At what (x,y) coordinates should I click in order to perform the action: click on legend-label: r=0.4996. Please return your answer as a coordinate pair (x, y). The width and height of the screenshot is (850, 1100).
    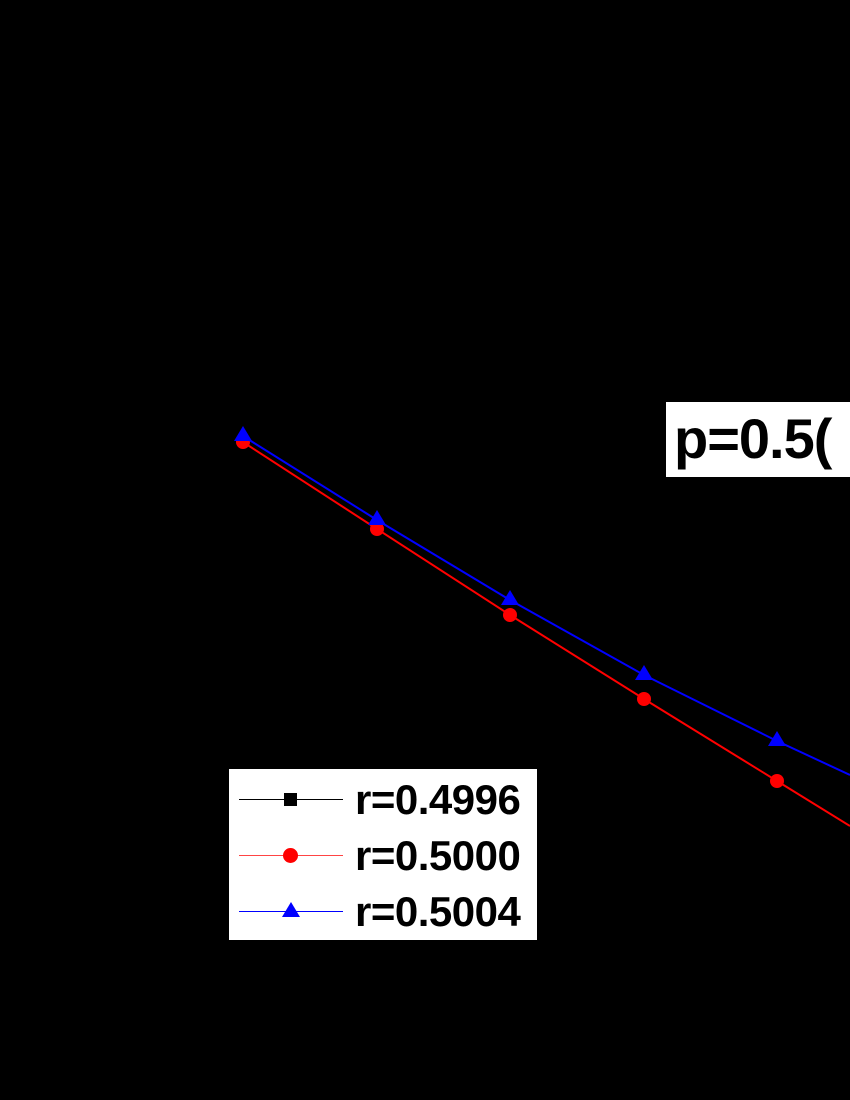
    Looking at the image, I should click on (438, 799).